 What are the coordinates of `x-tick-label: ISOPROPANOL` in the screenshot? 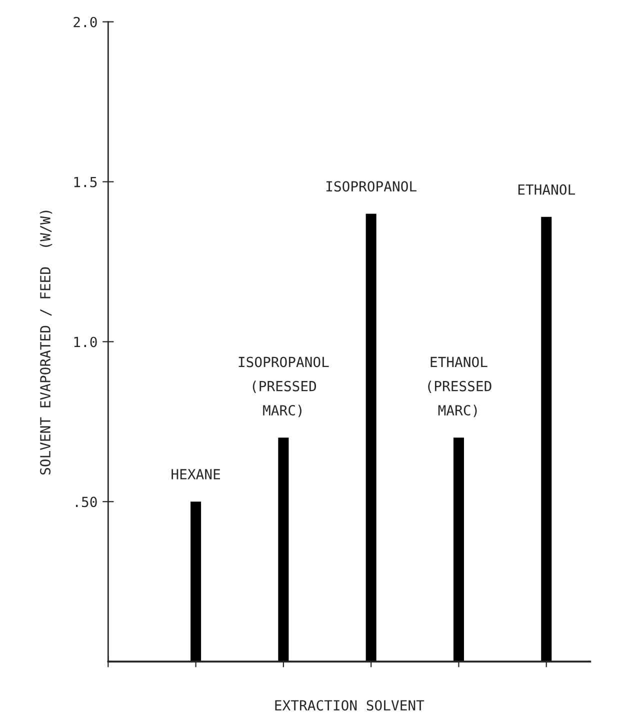 It's located at (371, 186).